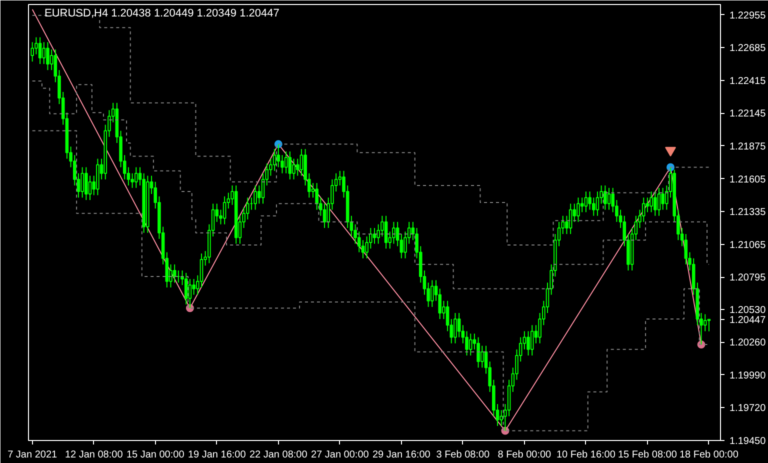  Describe the element at coordinates (748, 180) in the screenshot. I see `y-tick-label: 1.21605` at that location.